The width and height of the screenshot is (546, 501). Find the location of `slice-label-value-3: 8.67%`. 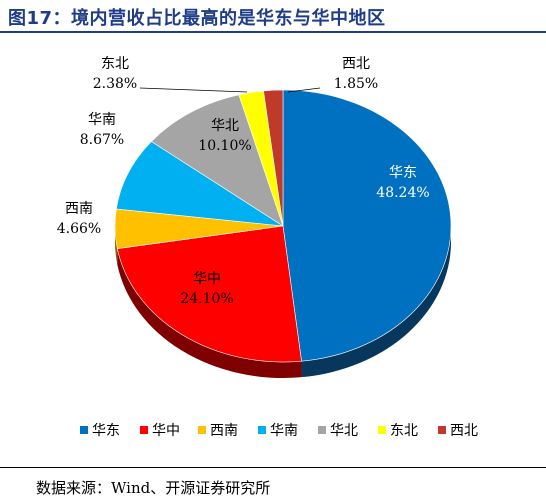

slice-label-value-3: 8.67% is located at coordinates (102, 140).